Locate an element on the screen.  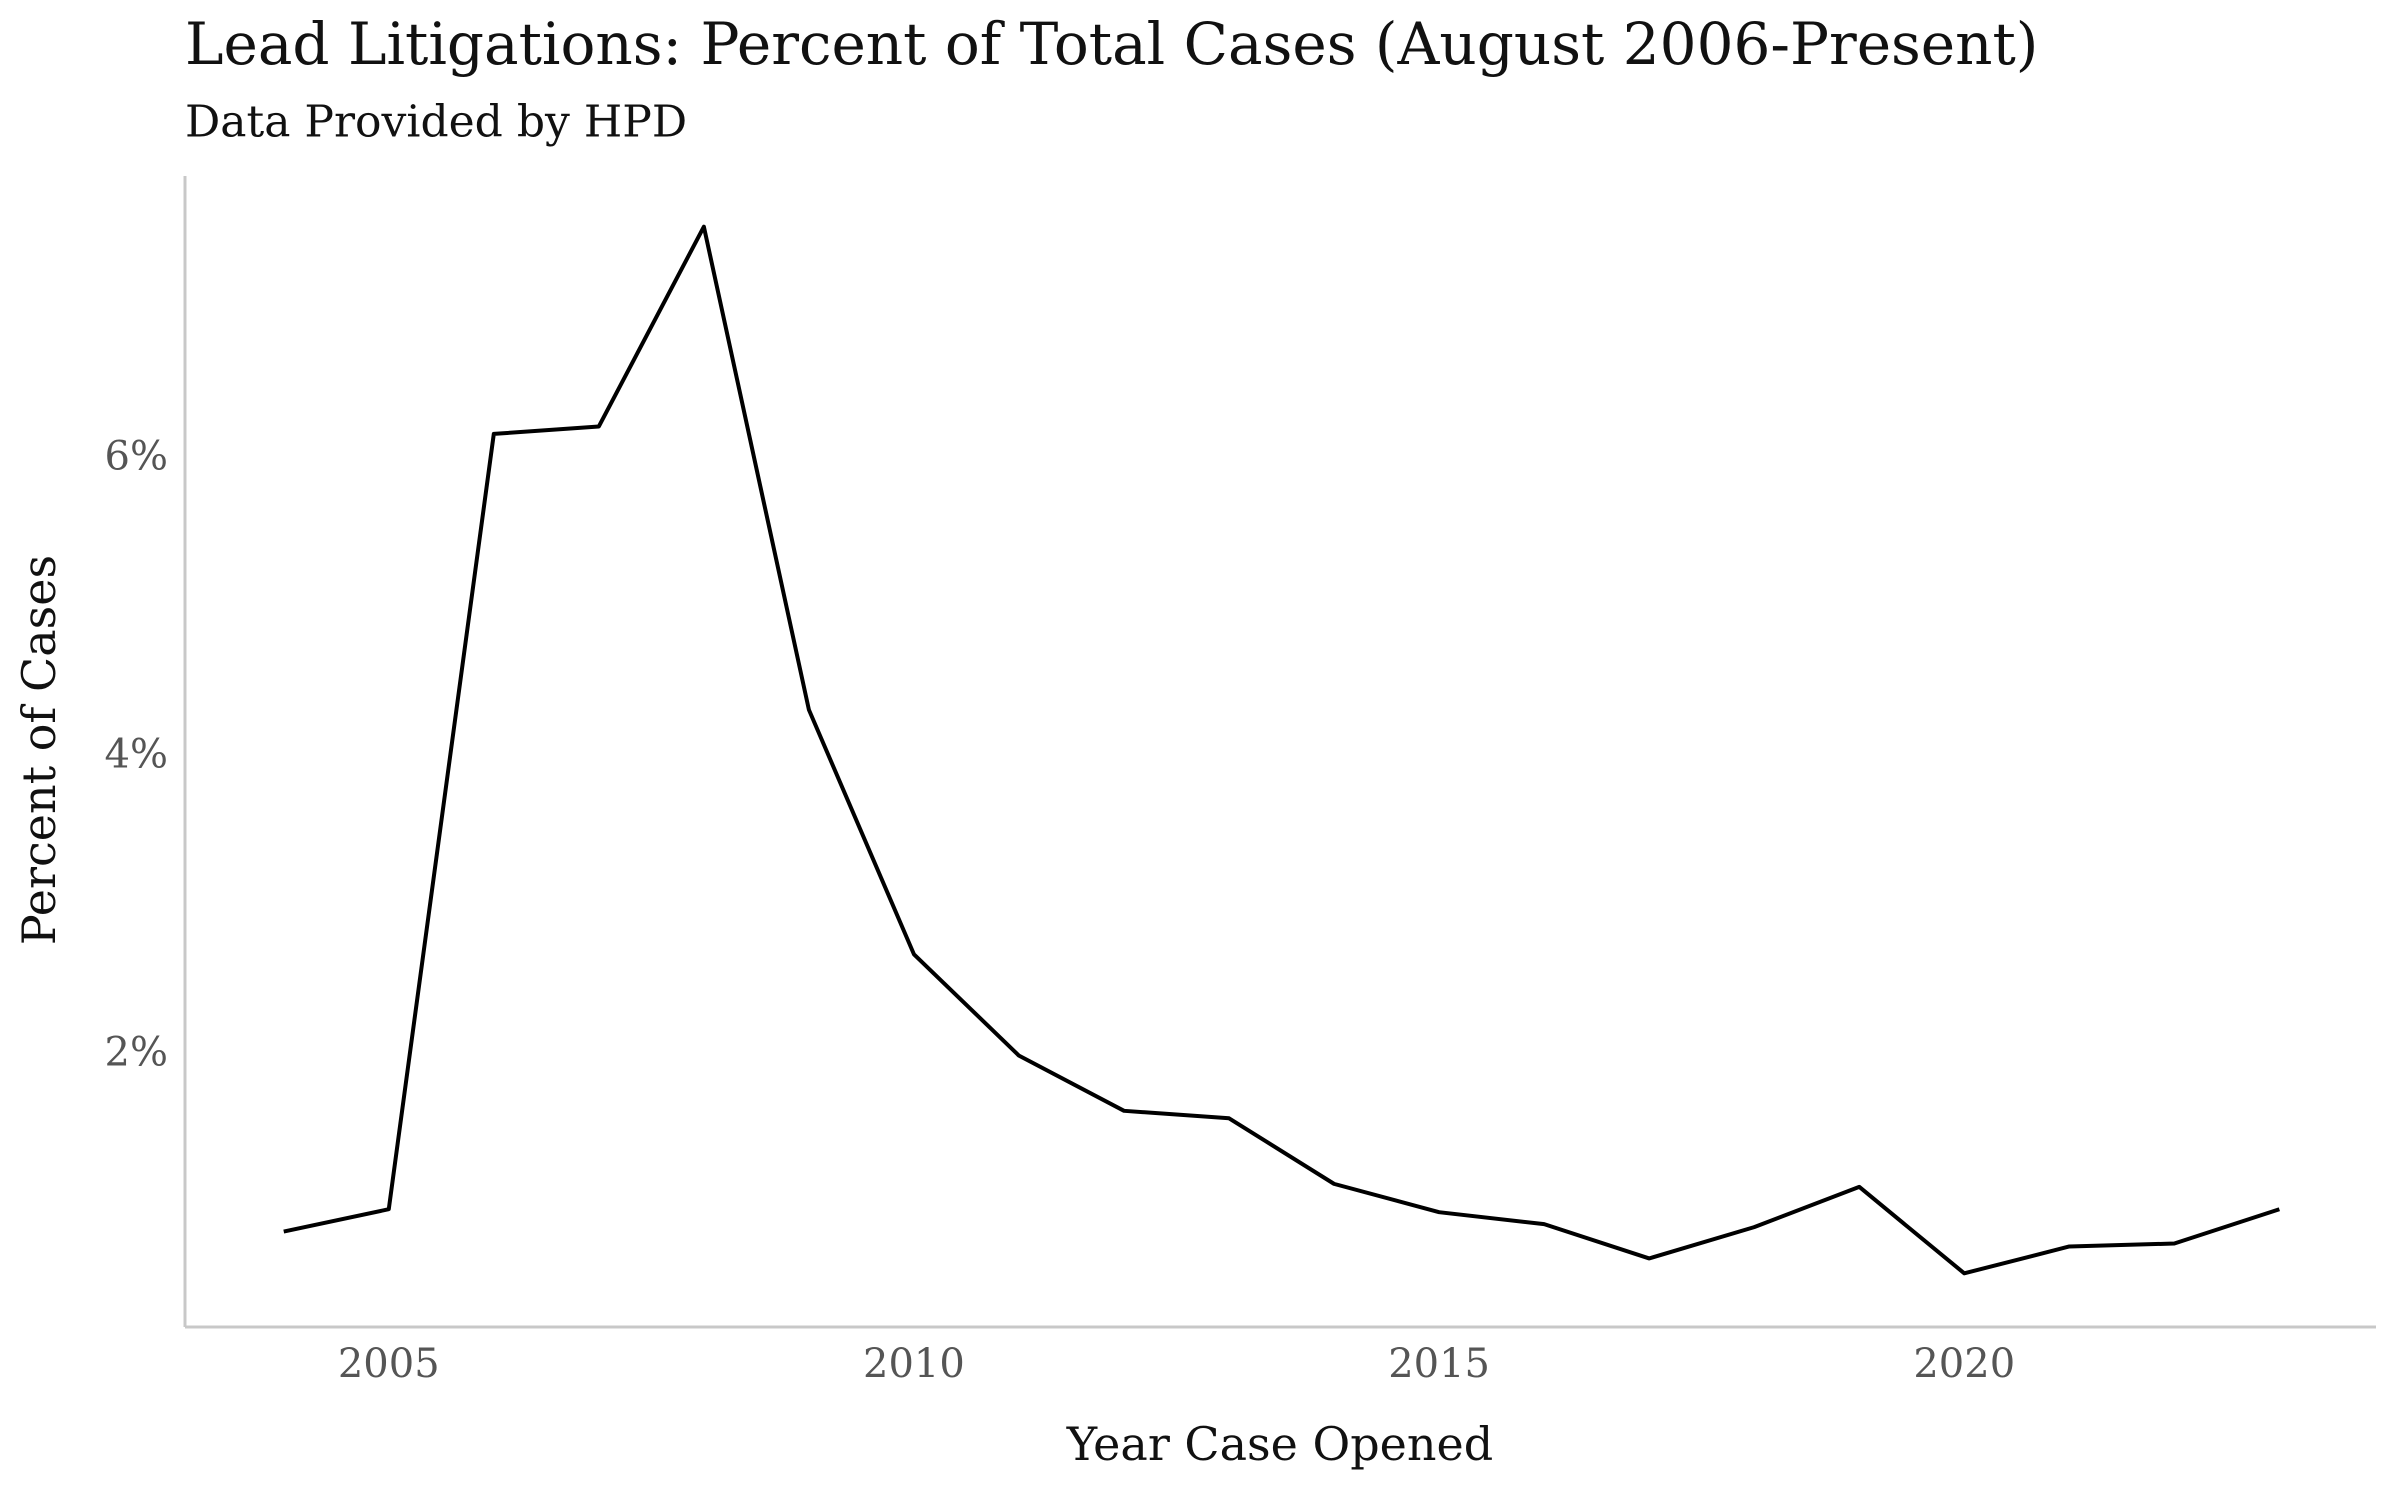
x-tick-label: 2005 is located at coordinates (389, 1364).